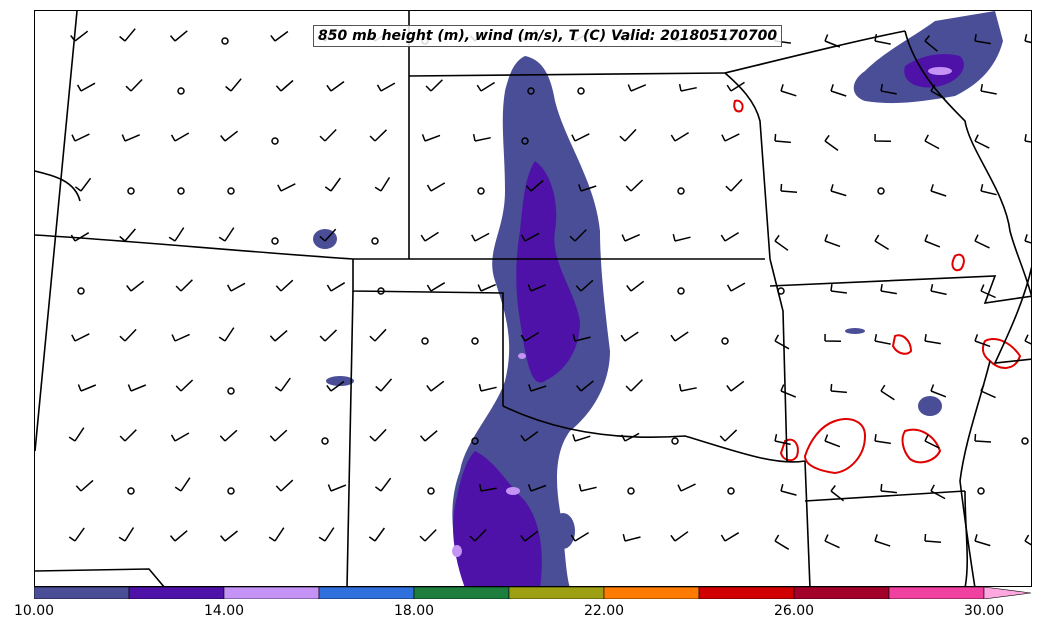 The width and height of the screenshot is (1041, 633). I want to click on border-ks-mo, so click(747, 166).